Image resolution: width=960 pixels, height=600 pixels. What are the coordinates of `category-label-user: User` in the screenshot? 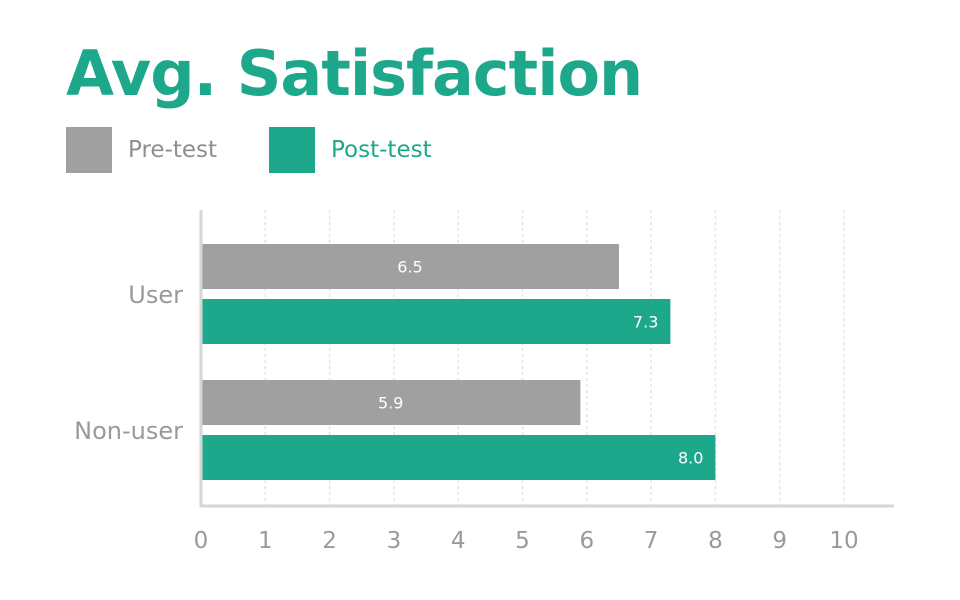 It's located at (155, 295).